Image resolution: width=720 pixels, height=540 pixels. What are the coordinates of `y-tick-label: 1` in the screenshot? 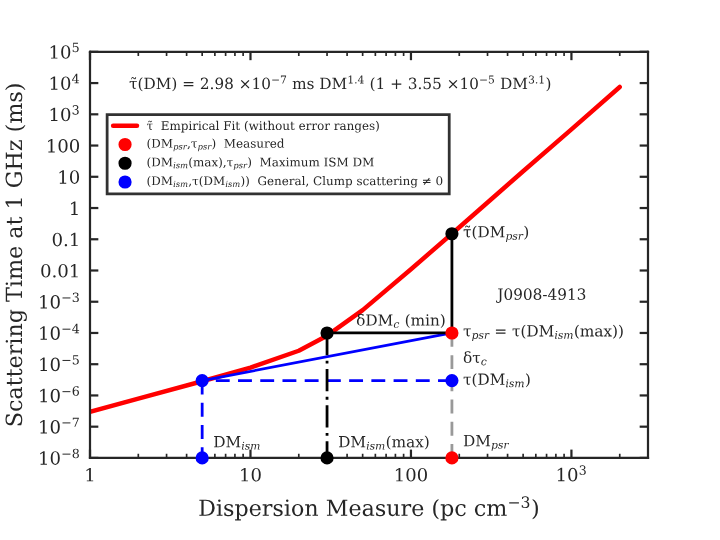 It's located at (74, 208).